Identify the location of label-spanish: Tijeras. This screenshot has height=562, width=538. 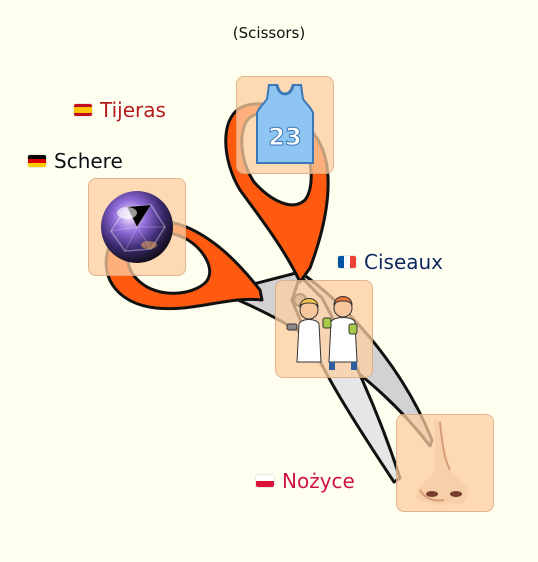
(120, 110).